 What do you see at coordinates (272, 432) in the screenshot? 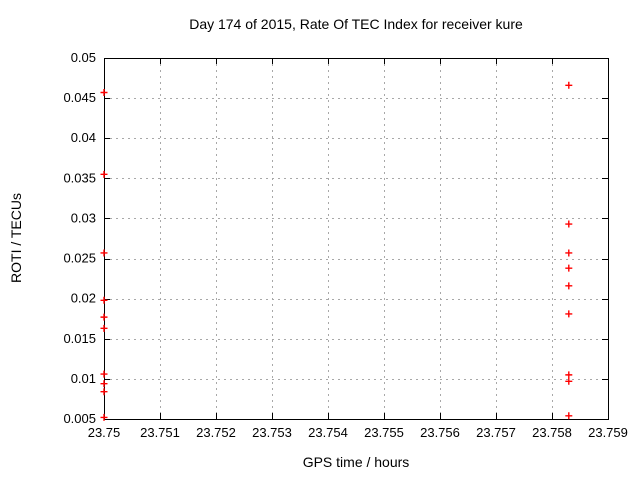
I see `x-tick-label: 23.753` at bounding box center [272, 432].